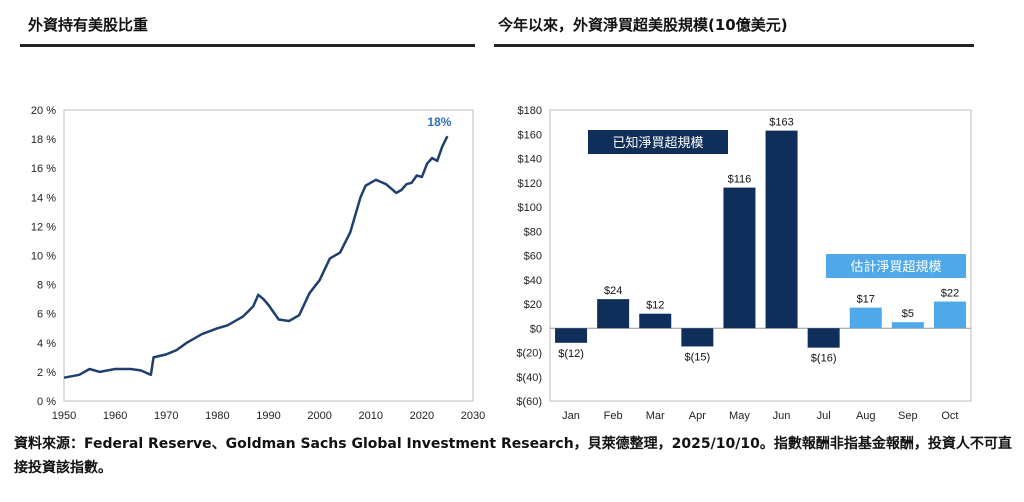  I want to click on bar-jun, so click(781, 229).